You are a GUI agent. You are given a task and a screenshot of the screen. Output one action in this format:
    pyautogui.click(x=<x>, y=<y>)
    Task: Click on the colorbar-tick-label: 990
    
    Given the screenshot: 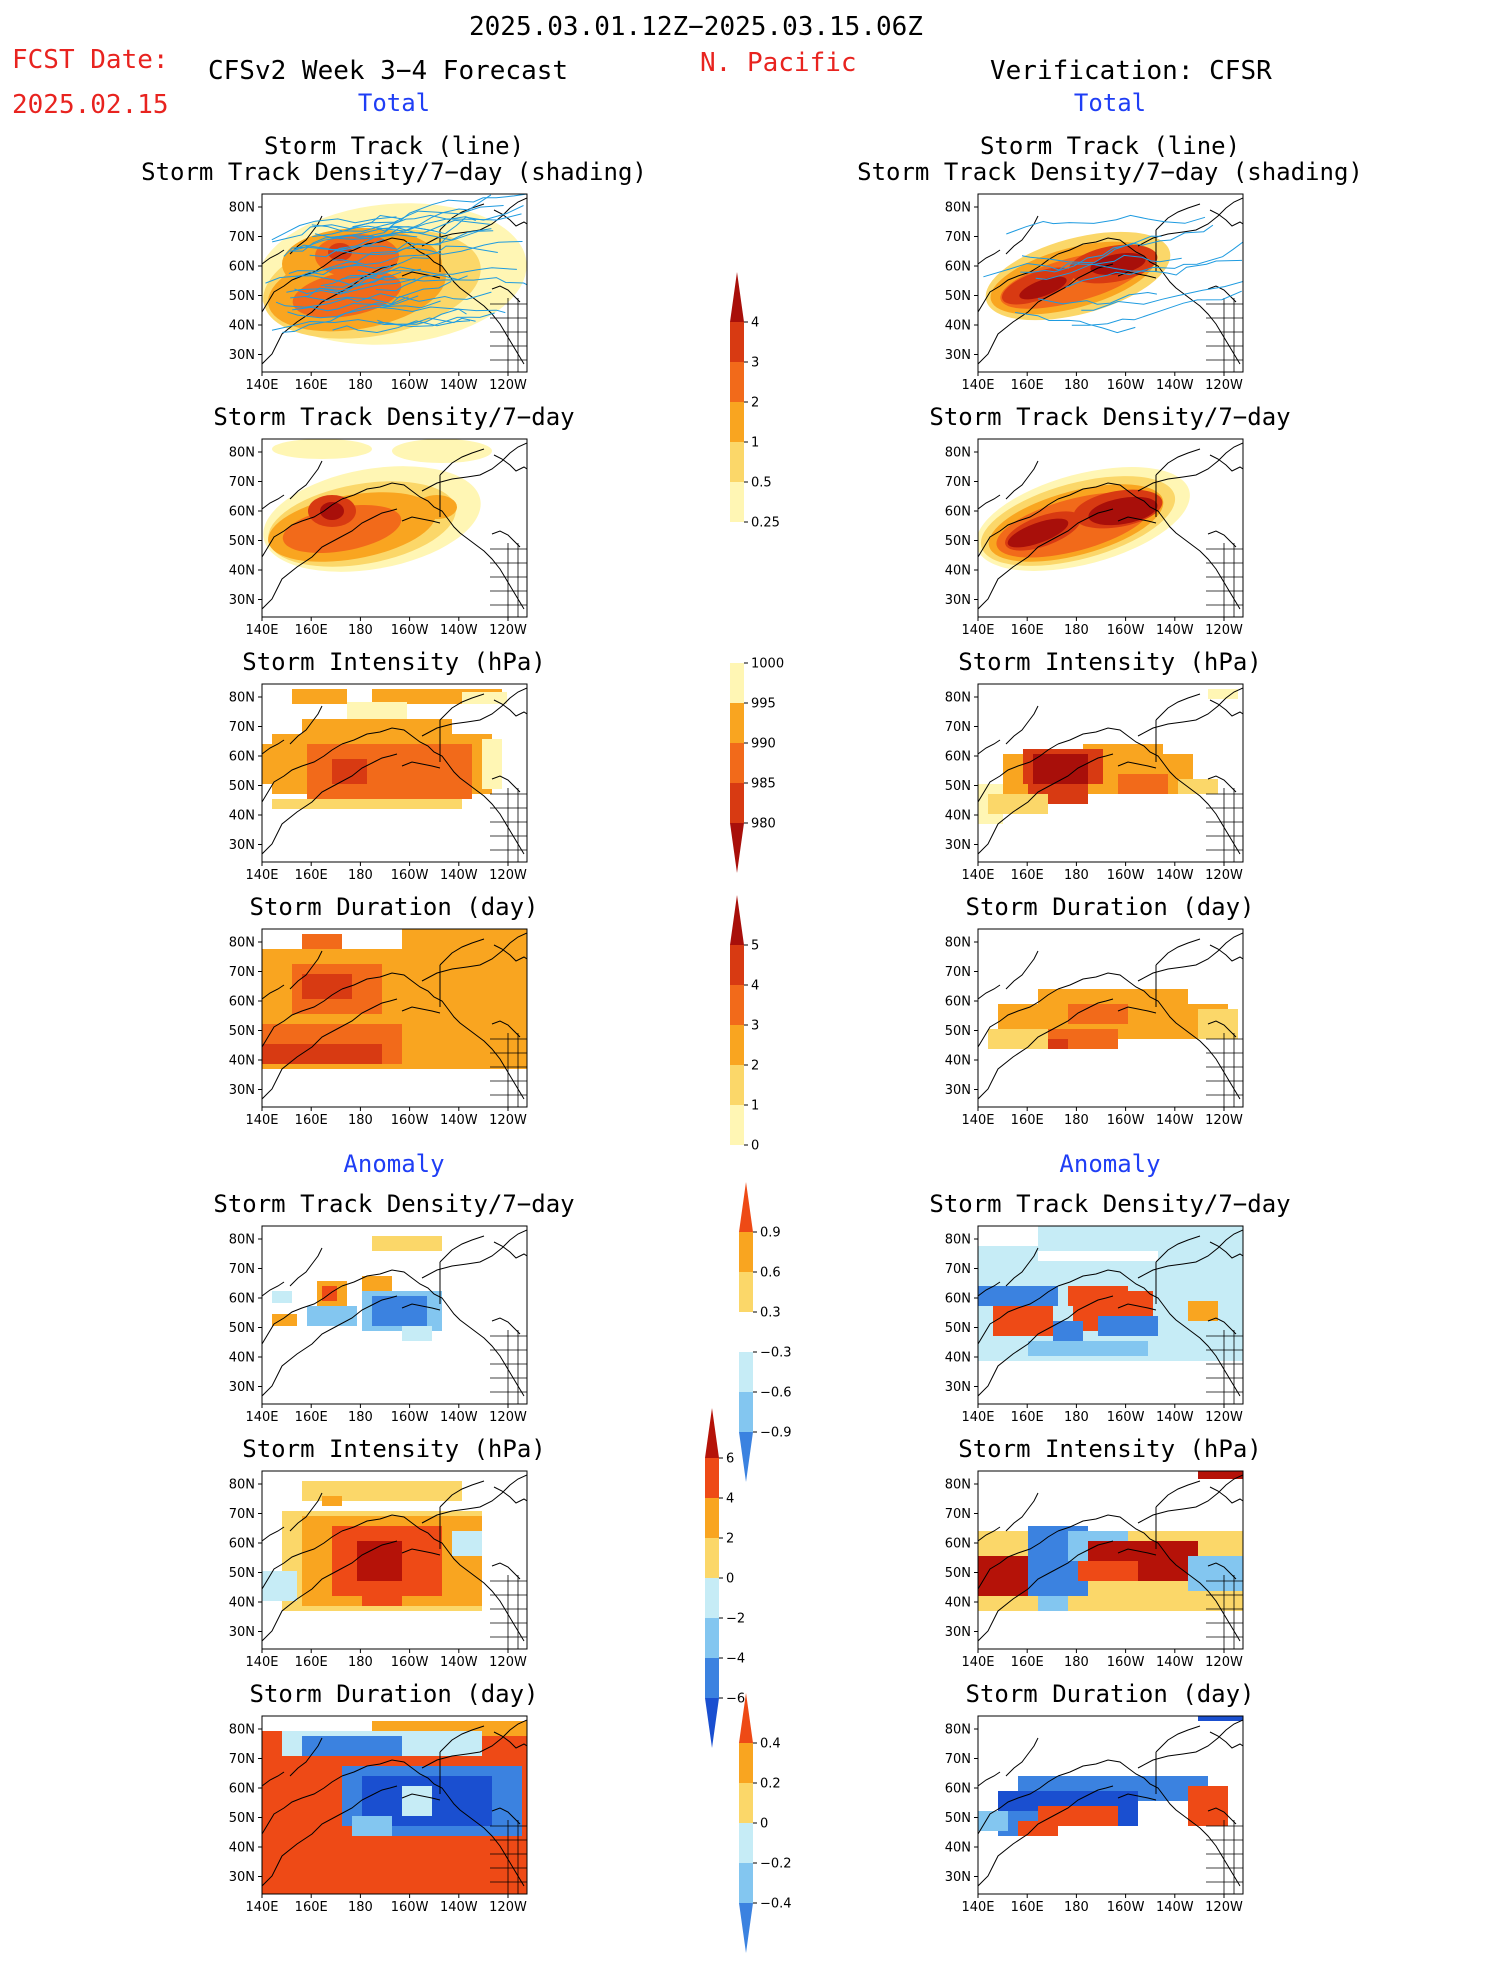 What is the action you would take?
    pyautogui.click(x=763, y=744)
    